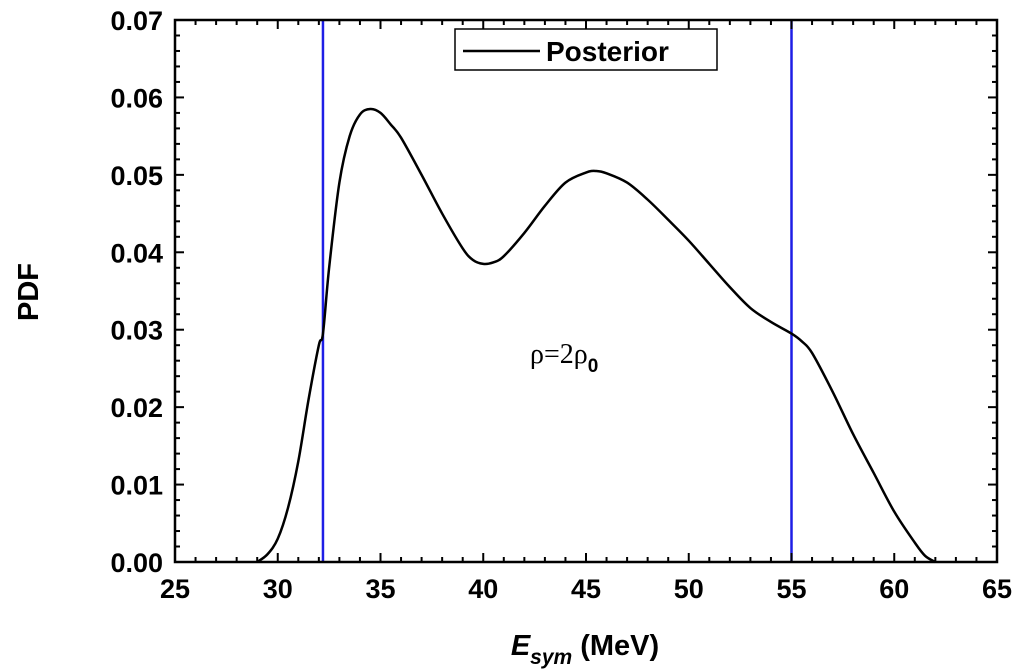 This screenshot has width=1022, height=669. I want to click on y-tick-label: 0.01, so click(136, 486).